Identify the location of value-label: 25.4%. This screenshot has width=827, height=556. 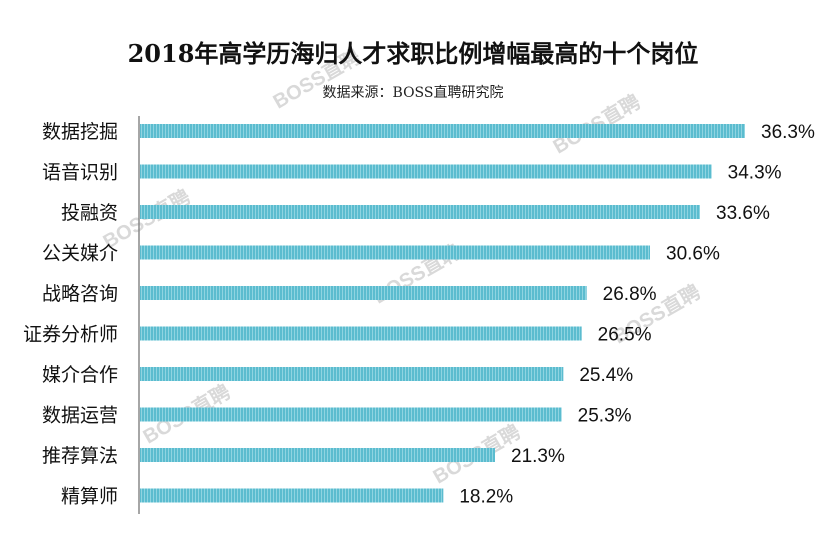
(606, 375).